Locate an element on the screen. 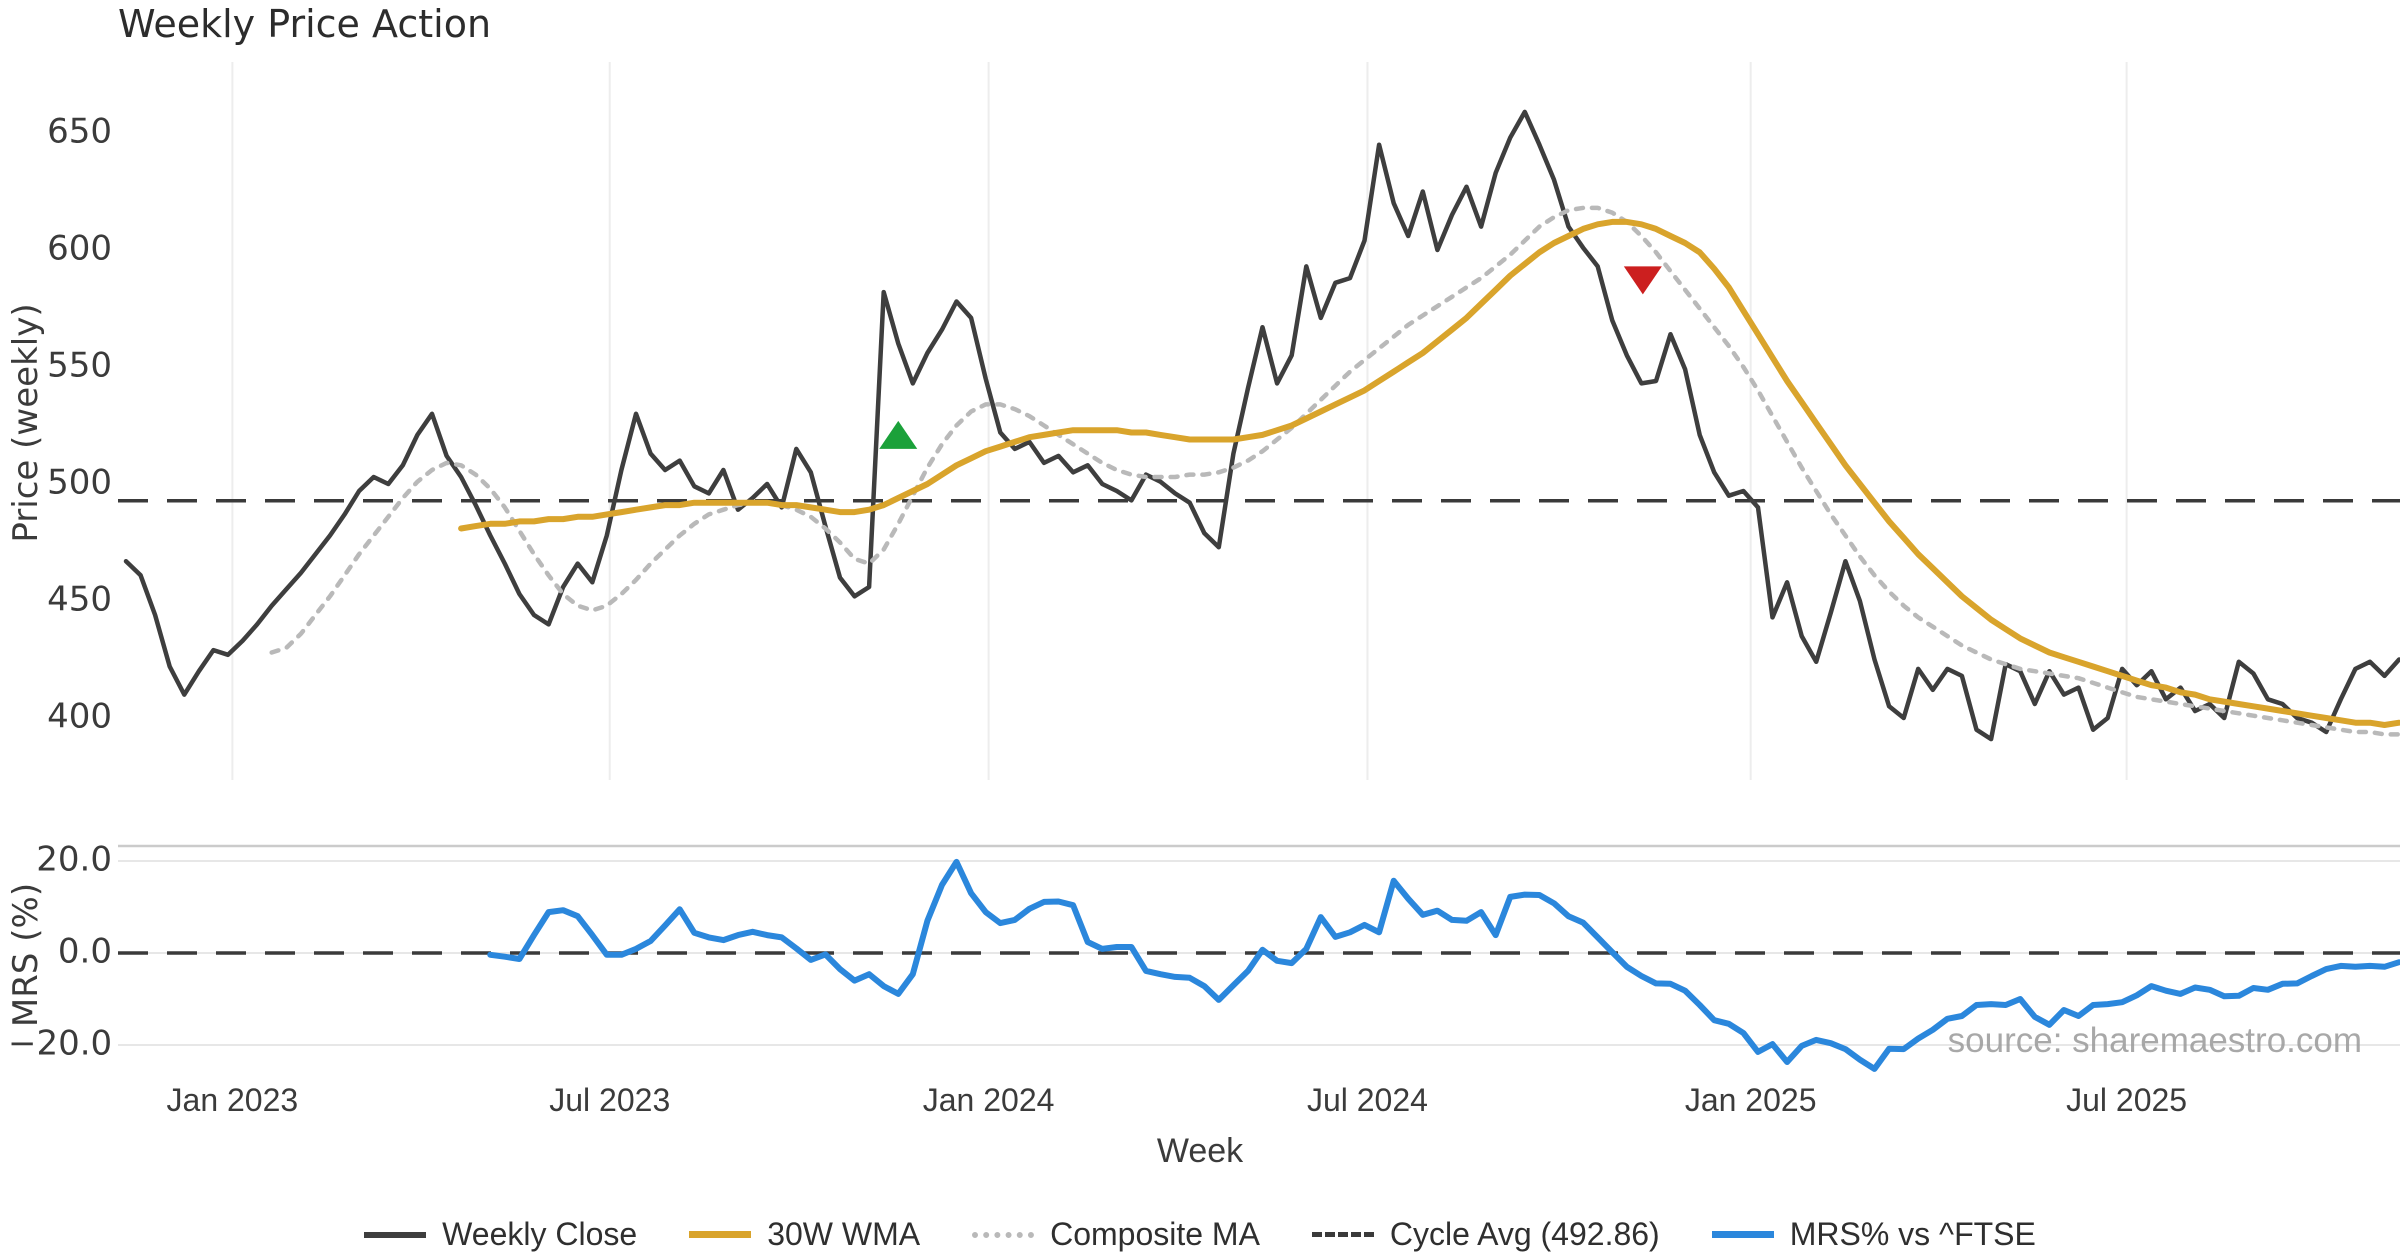  price-tick-400: 400 is located at coordinates (79, 716).